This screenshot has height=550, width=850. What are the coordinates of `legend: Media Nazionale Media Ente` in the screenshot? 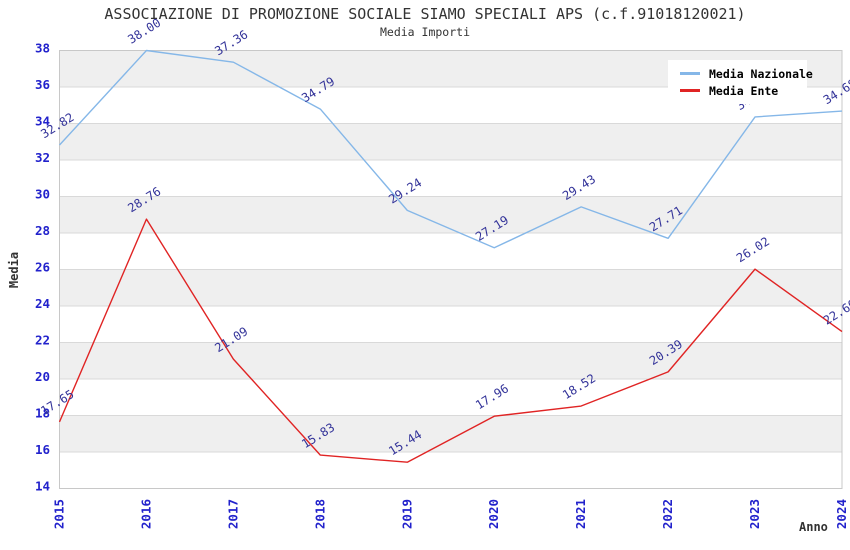 It's located at (740, 82).